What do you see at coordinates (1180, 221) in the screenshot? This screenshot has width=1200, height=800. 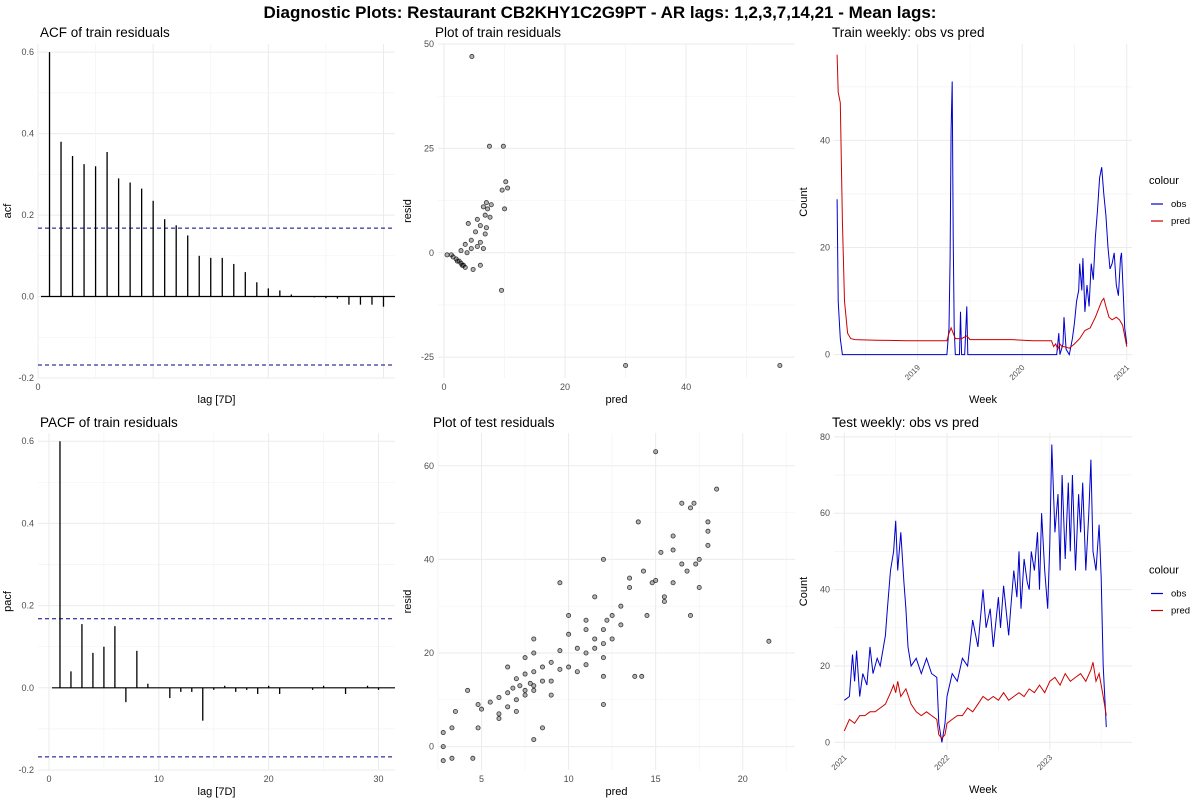 I see `legend-label-pred: pred` at bounding box center [1180, 221].